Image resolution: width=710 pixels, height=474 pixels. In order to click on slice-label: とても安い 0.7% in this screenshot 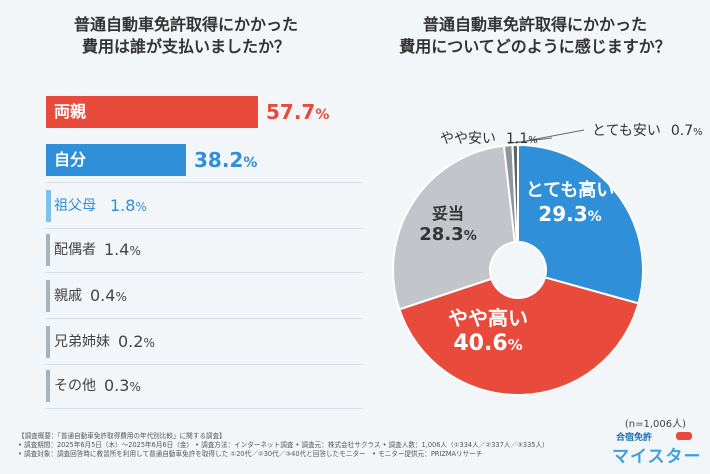, I will do `click(647, 130)`.